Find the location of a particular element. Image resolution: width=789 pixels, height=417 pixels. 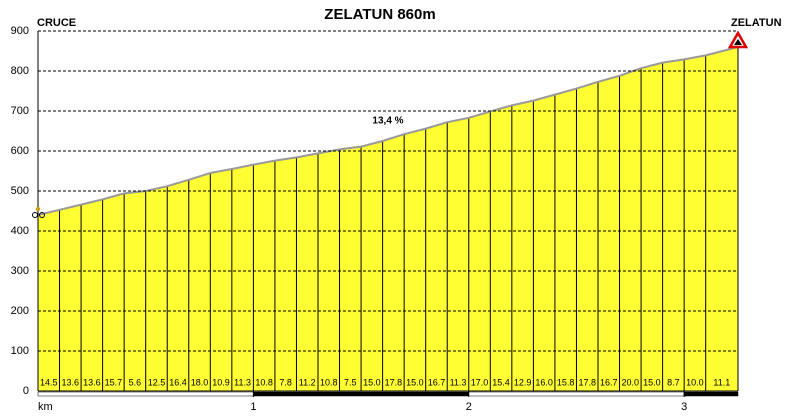

y-tick-label: 800 is located at coordinates (20, 71).